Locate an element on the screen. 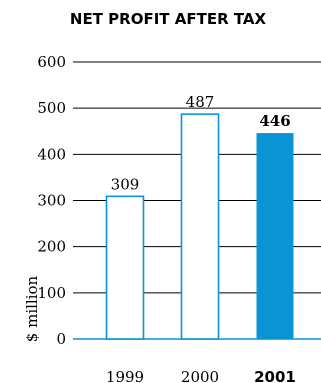 Image resolution: width=321 pixels, height=383 pixels. y-tick-label-400: 400 is located at coordinates (51, 154).